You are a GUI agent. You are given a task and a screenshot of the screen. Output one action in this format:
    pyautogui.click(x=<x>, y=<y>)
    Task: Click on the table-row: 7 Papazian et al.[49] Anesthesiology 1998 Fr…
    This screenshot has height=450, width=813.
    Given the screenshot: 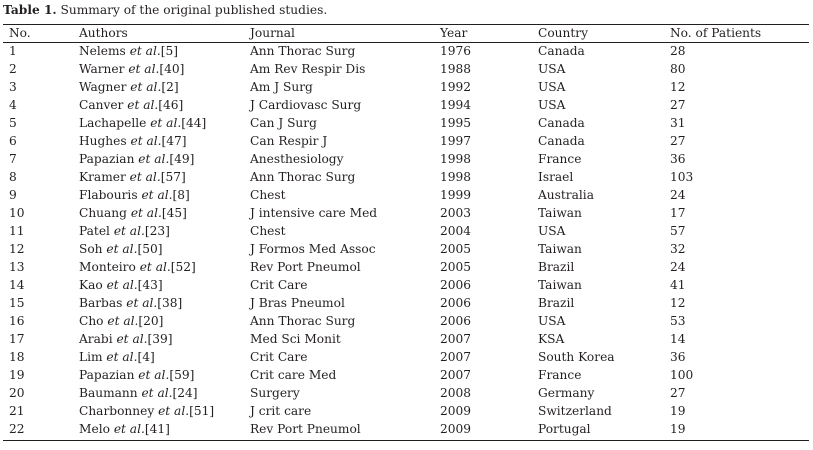 What is the action you would take?
    pyautogui.click(x=406, y=159)
    